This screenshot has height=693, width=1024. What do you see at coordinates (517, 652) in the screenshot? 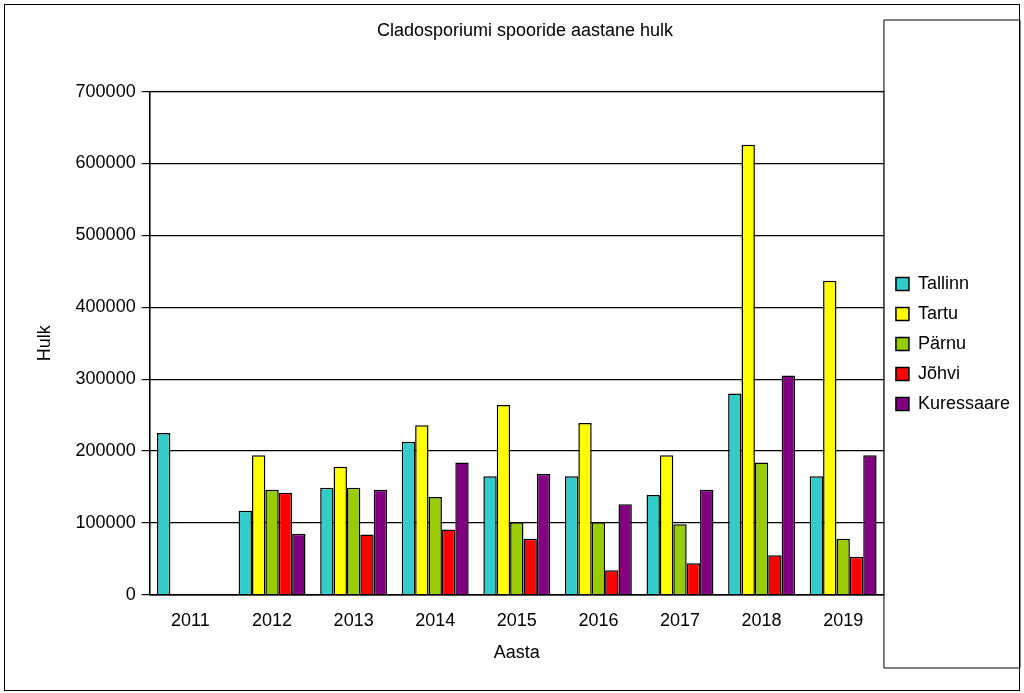
I see `x-axis-title: Aasta` at bounding box center [517, 652].